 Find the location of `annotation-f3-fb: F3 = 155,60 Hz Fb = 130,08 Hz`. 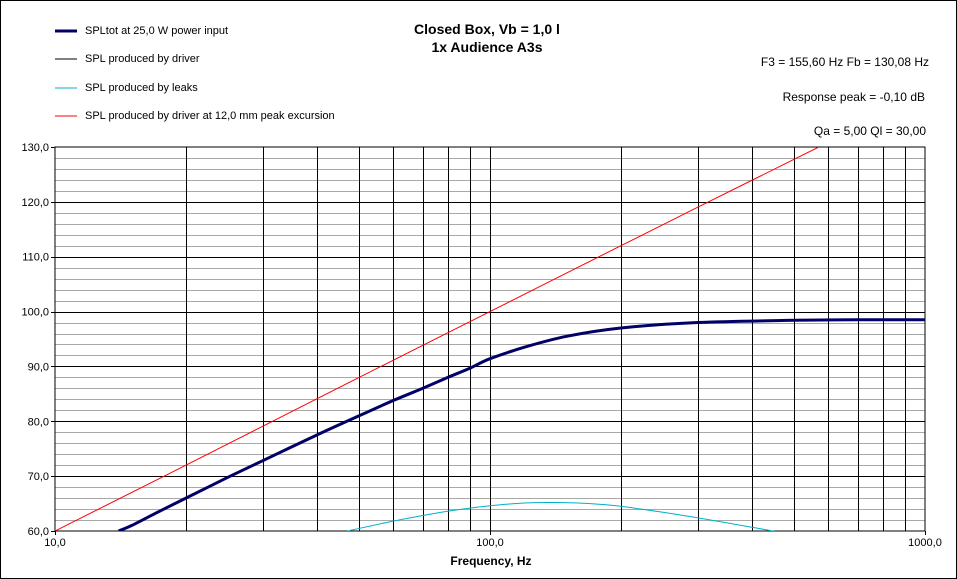

annotation-f3-fb: F3 = 155,60 Hz Fb = 130,08 Hz is located at coordinates (845, 62).